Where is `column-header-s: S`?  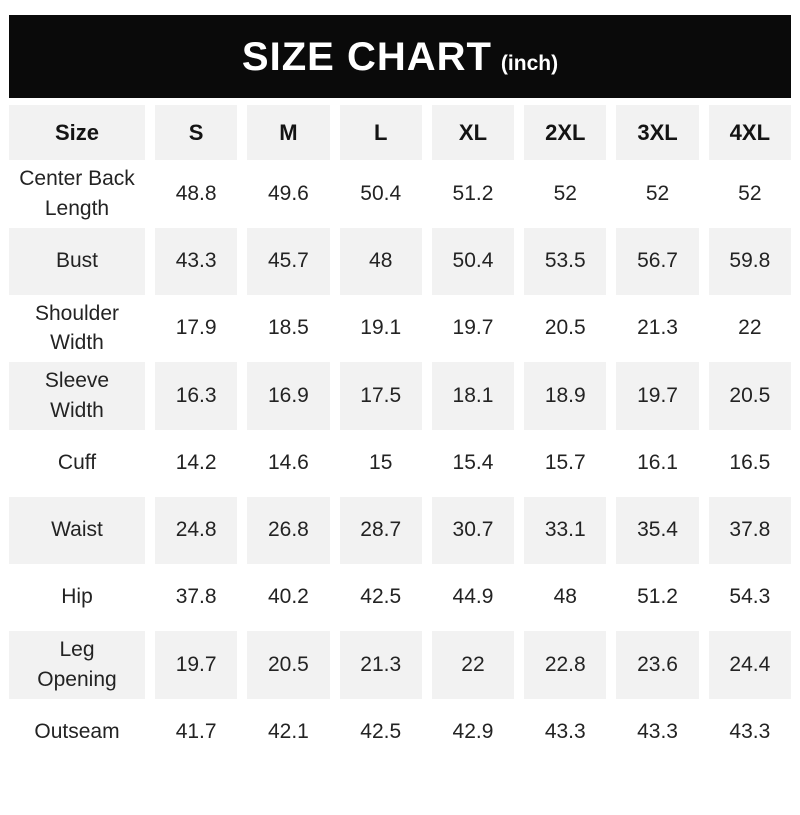
column-header-s: S is located at coordinates (191, 132).